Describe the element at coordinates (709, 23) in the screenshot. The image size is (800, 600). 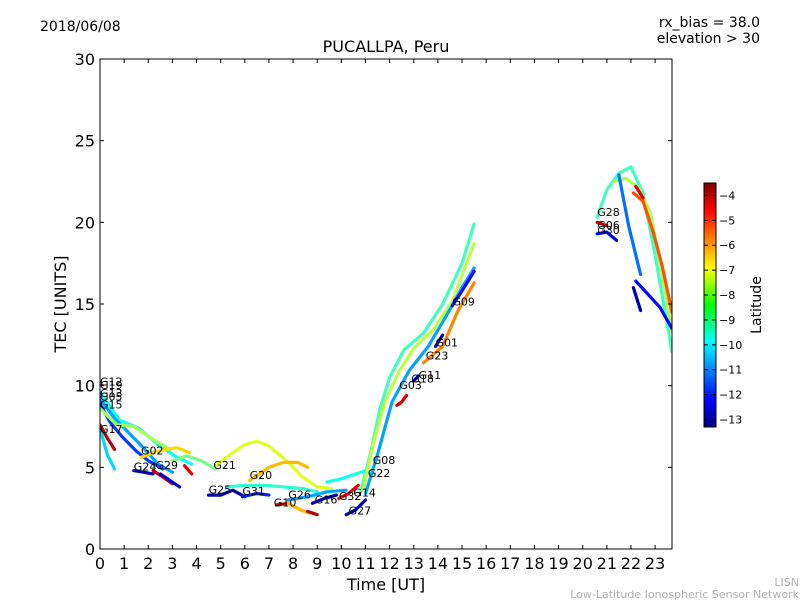
I see `rx-bias-label: rx_bias = 38.0` at that location.